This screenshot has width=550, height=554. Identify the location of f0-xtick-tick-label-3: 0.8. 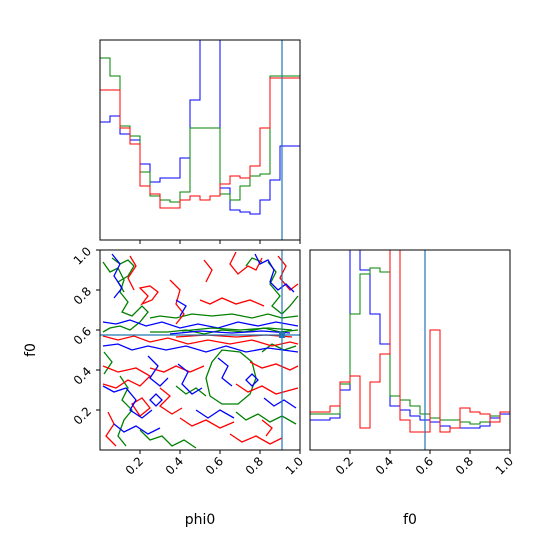
(464, 465).